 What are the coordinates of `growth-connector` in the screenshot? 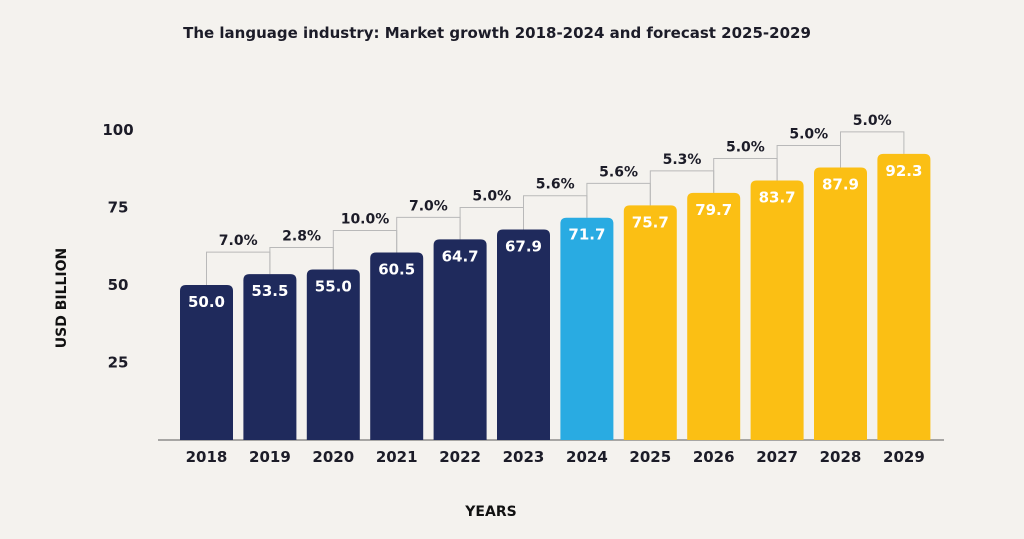 It's located at (872, 149).